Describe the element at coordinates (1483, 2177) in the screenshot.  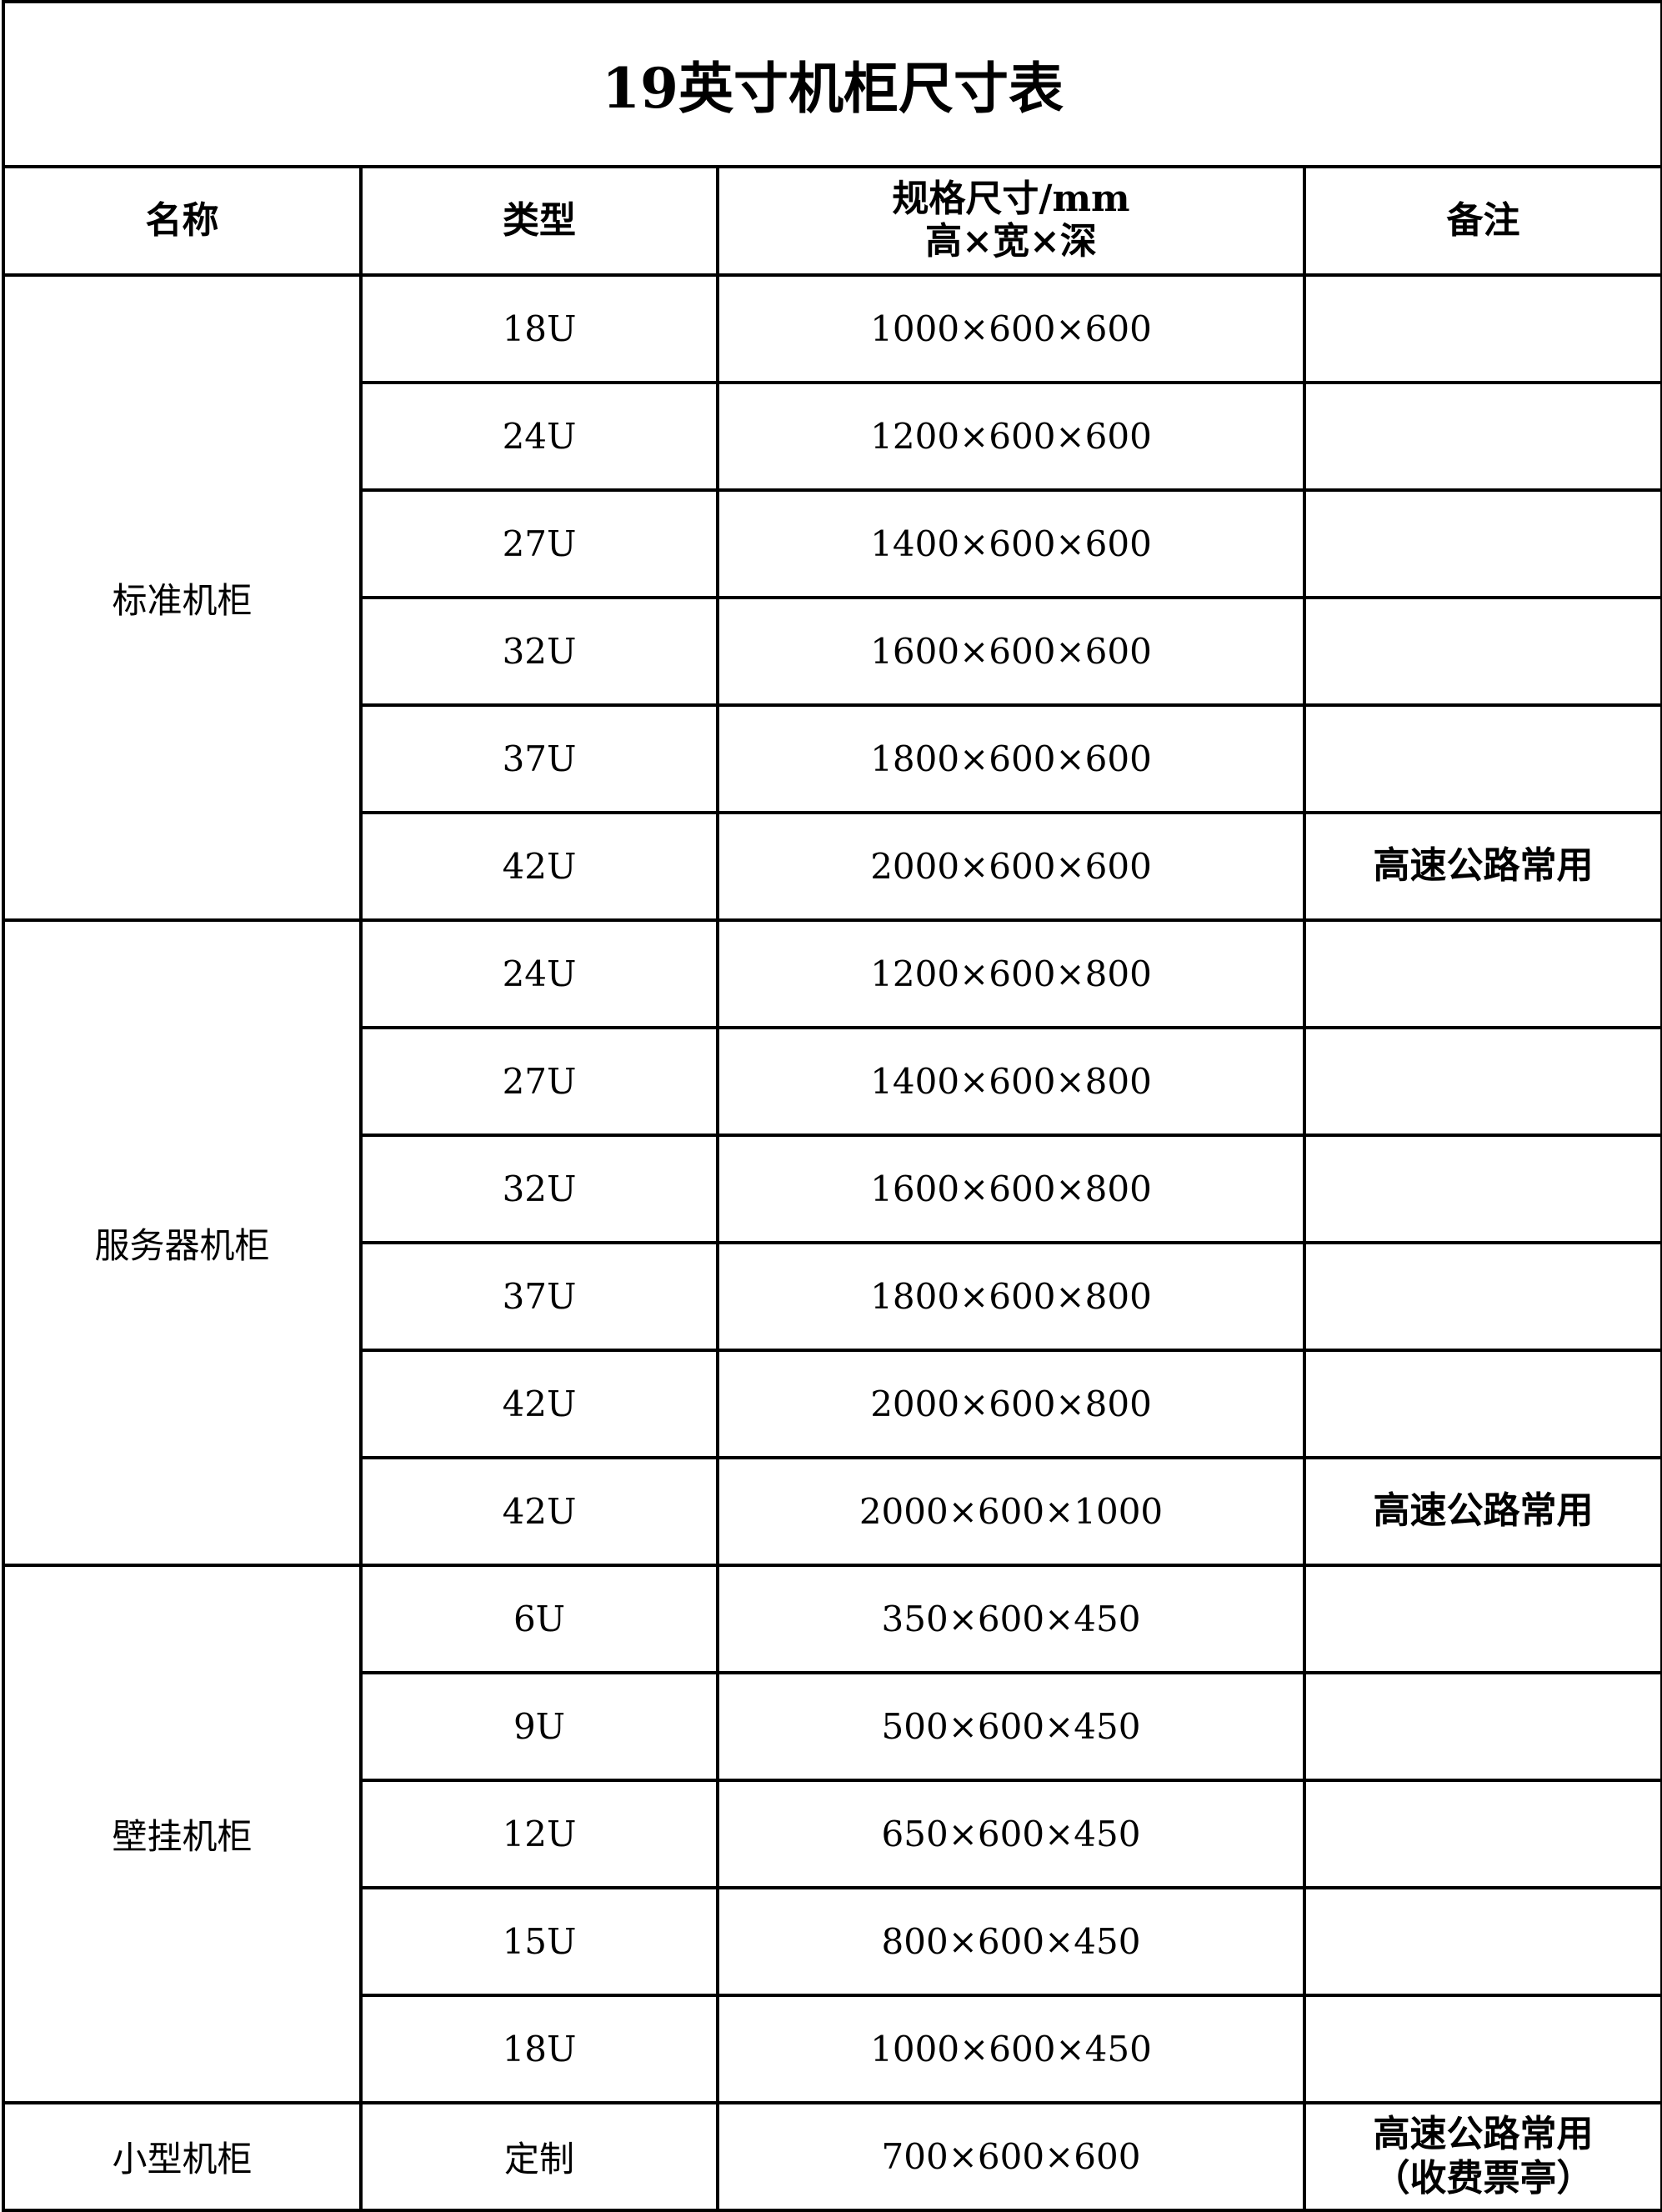
I see `note-line2: （收费票亭）` at that location.